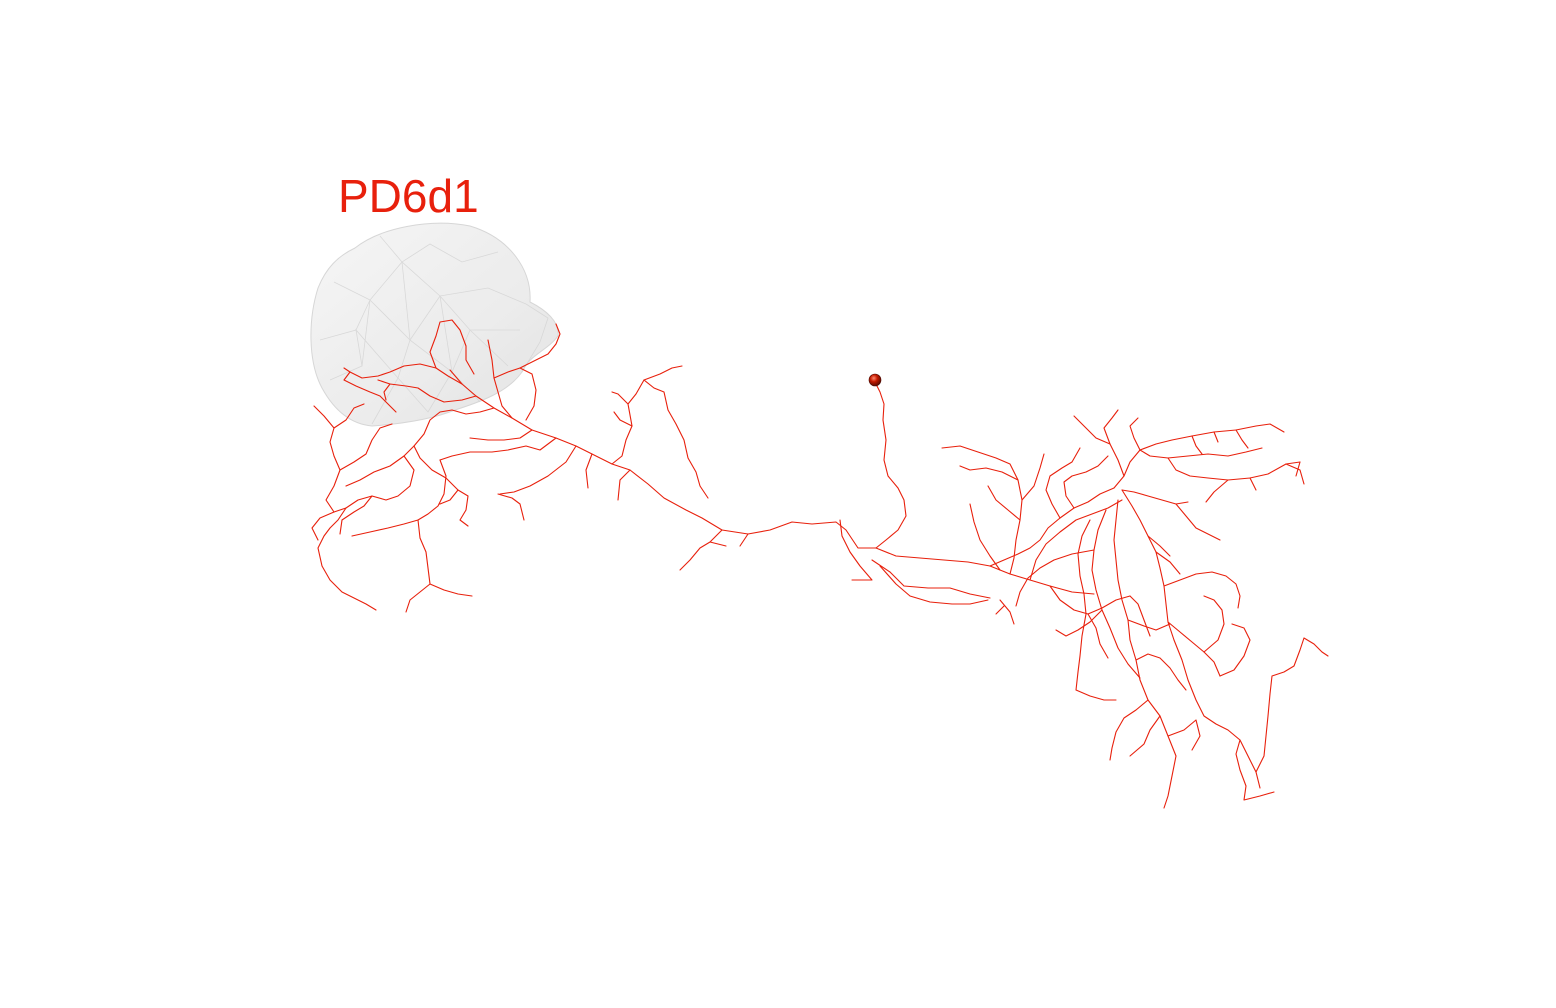 This screenshot has width=1556, height=1008. Describe the element at coordinates (510, 466) in the screenshot. I see `left-arbor` at that location.